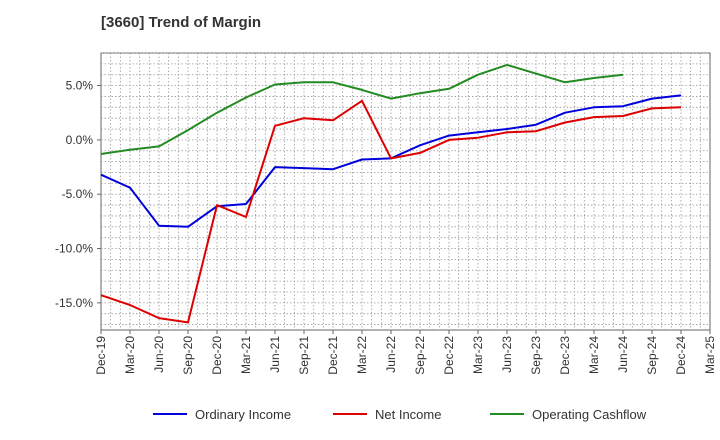 This screenshot has width=720, height=440. What do you see at coordinates (507, 354) in the screenshot?
I see `x-tick-label: Jun-23` at bounding box center [507, 354].